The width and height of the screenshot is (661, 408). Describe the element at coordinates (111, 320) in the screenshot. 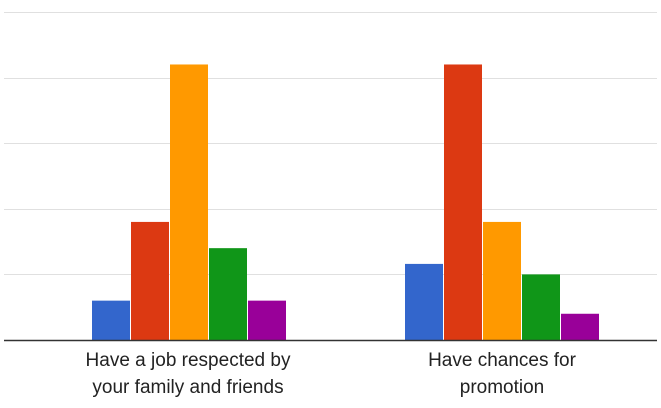

I see `bar-cat0-series0` at that location.